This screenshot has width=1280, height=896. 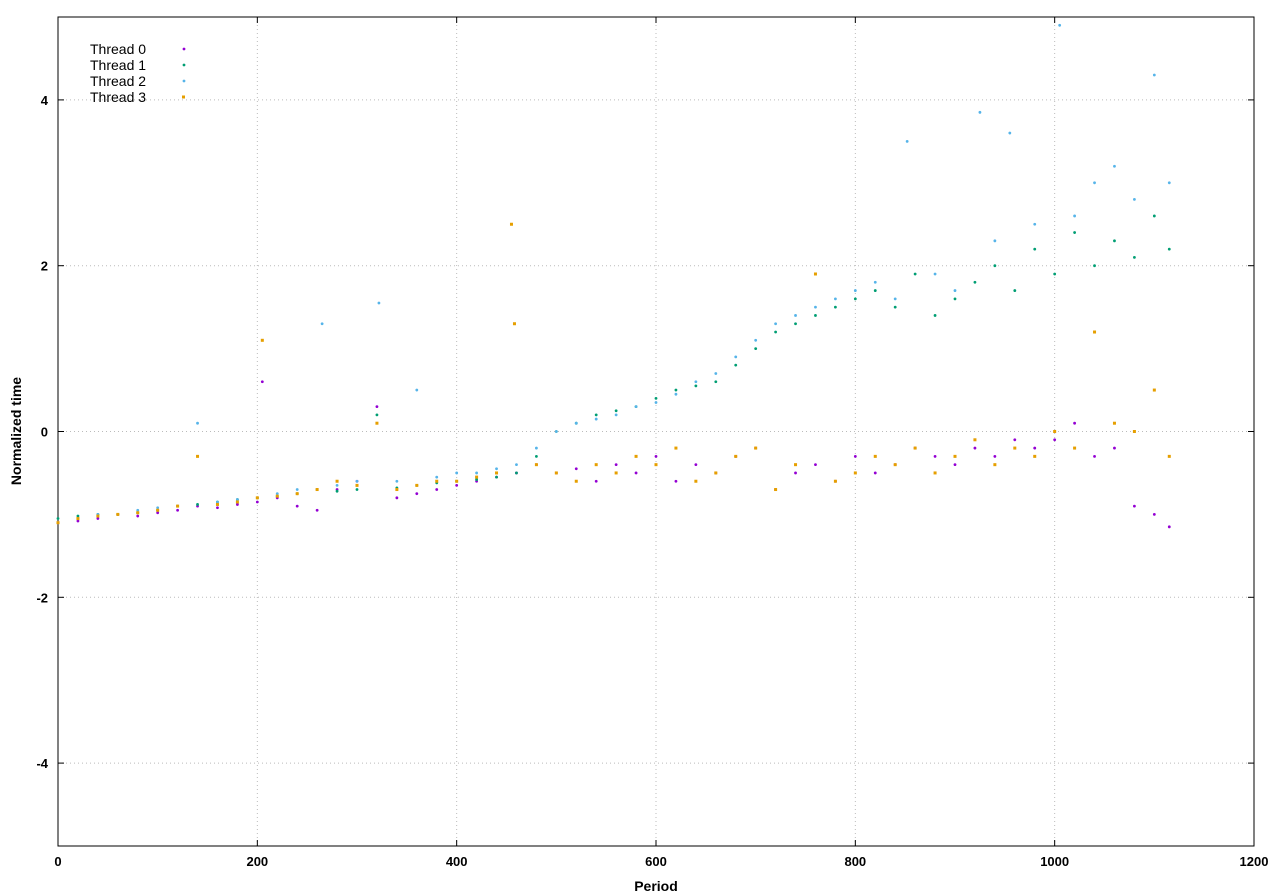 What do you see at coordinates (457, 861) in the screenshot?
I see `x-tick-label: 400` at bounding box center [457, 861].